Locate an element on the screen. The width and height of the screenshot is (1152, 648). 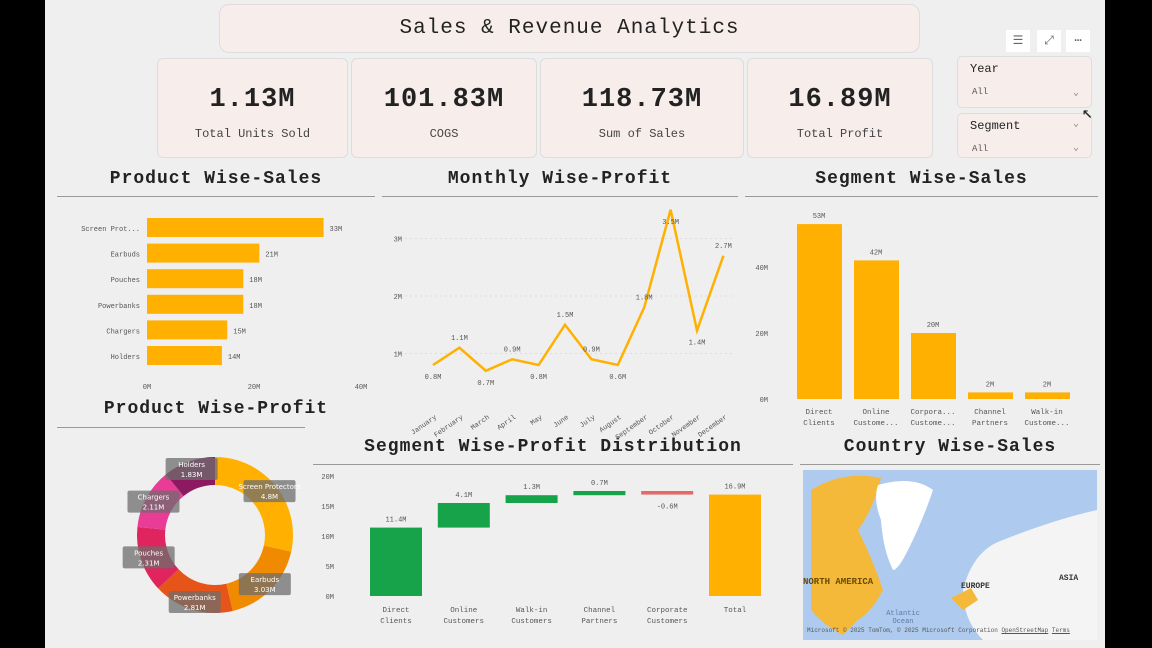
y-tick-label: 40M is located at coordinates (761, 269).